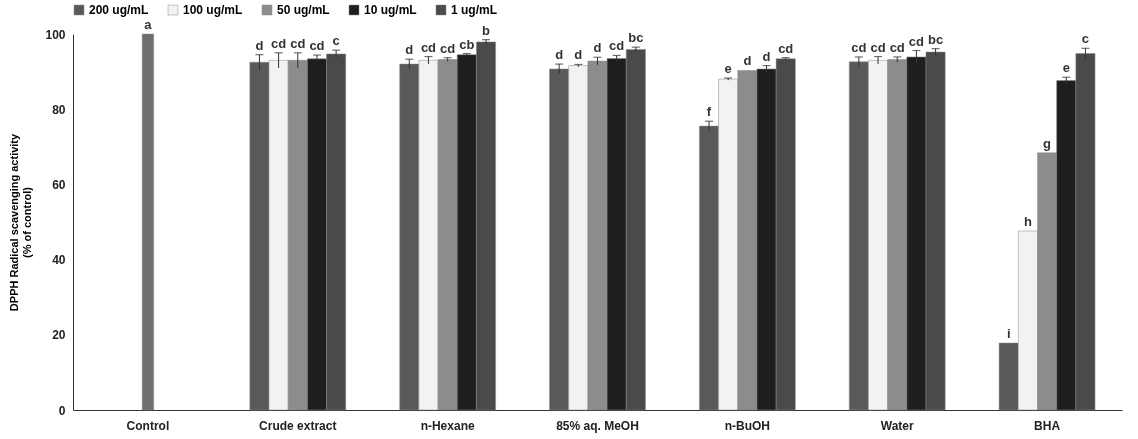  What do you see at coordinates (213, 10) in the screenshot?
I see `legend-label: 100 ug/mL` at bounding box center [213, 10].